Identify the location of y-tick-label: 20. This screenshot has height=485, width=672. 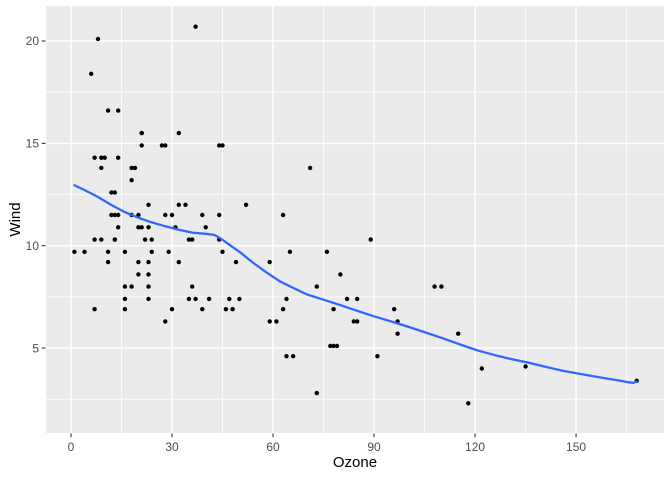
(33, 41).